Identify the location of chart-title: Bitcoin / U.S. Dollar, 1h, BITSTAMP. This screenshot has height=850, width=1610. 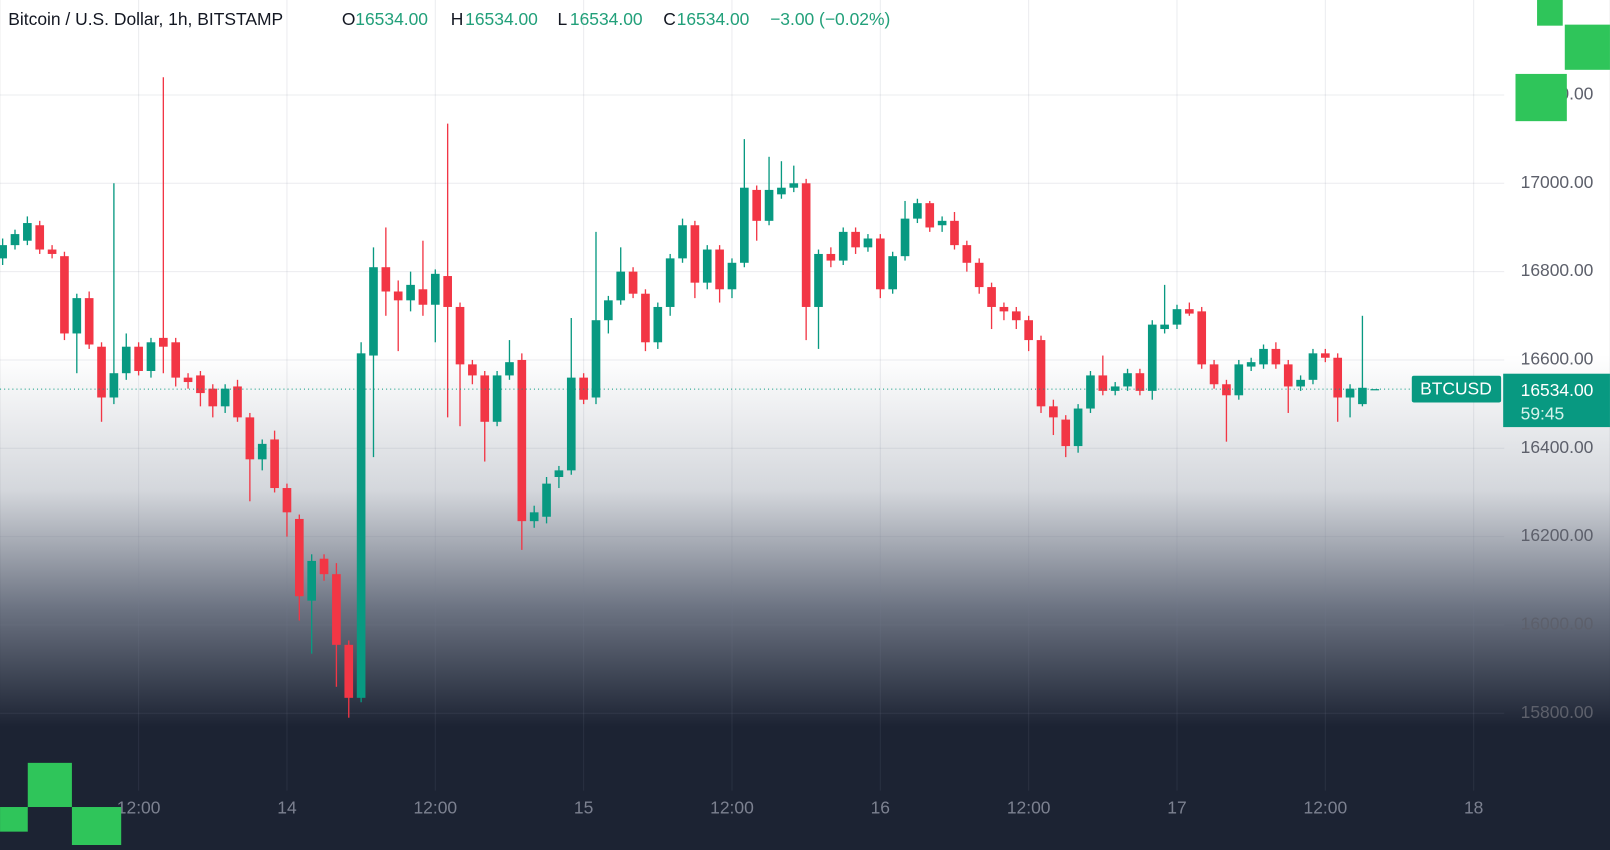
(145, 19).